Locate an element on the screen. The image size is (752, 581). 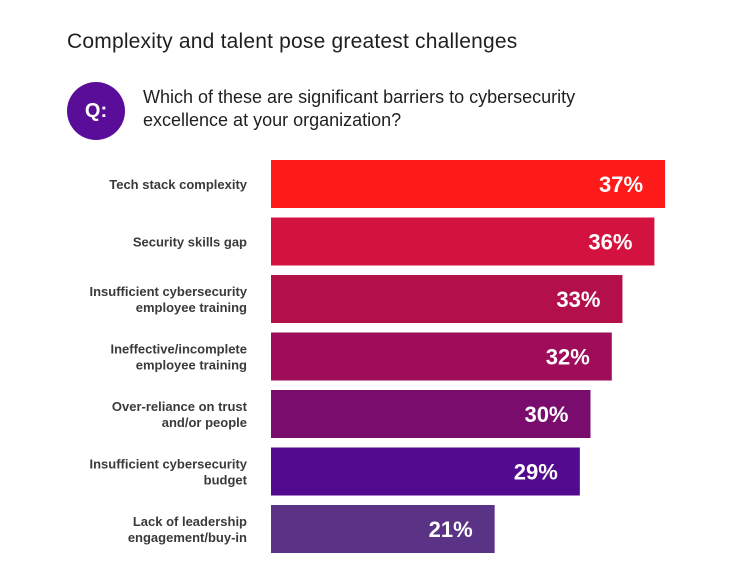
category-label-line: Tech stack complexity is located at coordinates (178, 184).